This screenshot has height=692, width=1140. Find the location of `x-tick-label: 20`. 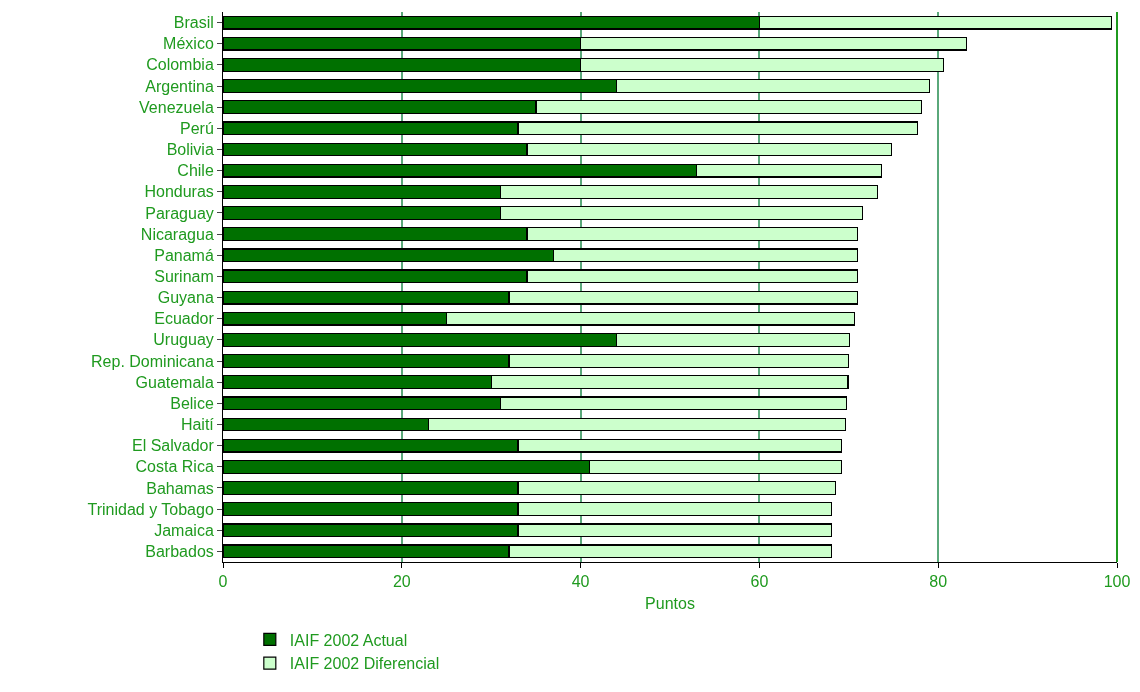

x-tick-label: 20 is located at coordinates (401, 582).